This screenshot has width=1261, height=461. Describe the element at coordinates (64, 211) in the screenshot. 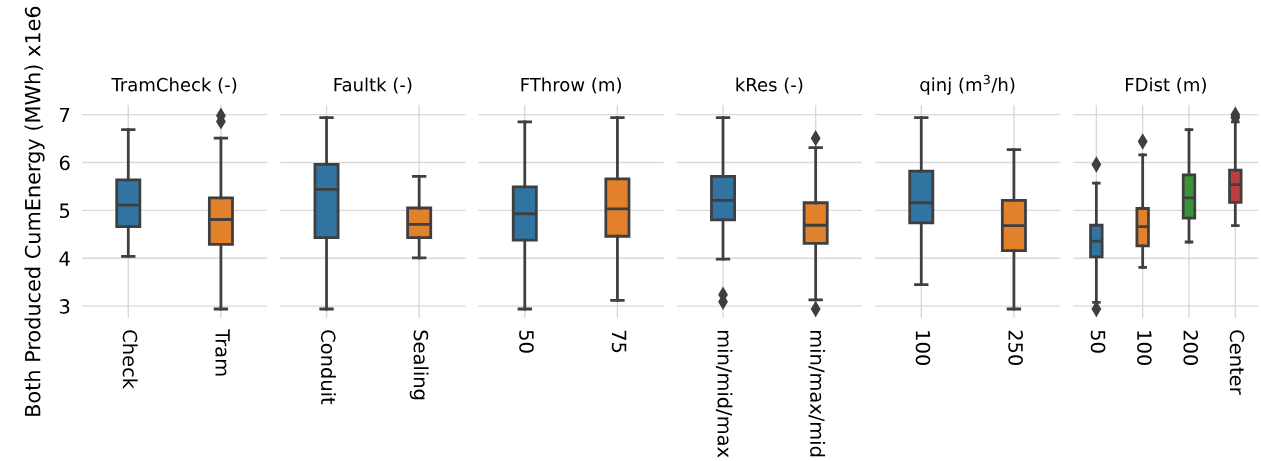

I see `y-tick-label: 5` at that location.